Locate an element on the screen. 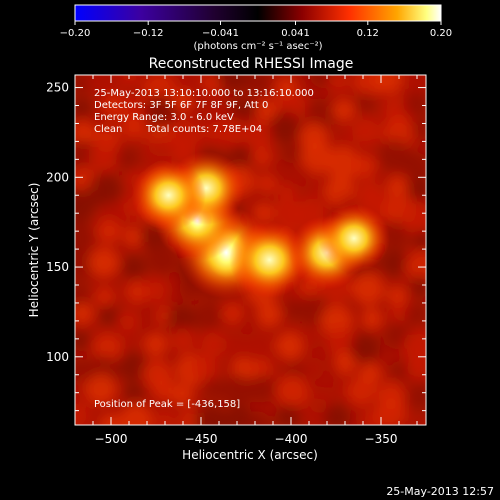 The image size is (500, 500). y-tick-label: 100 is located at coordinates (57, 357).